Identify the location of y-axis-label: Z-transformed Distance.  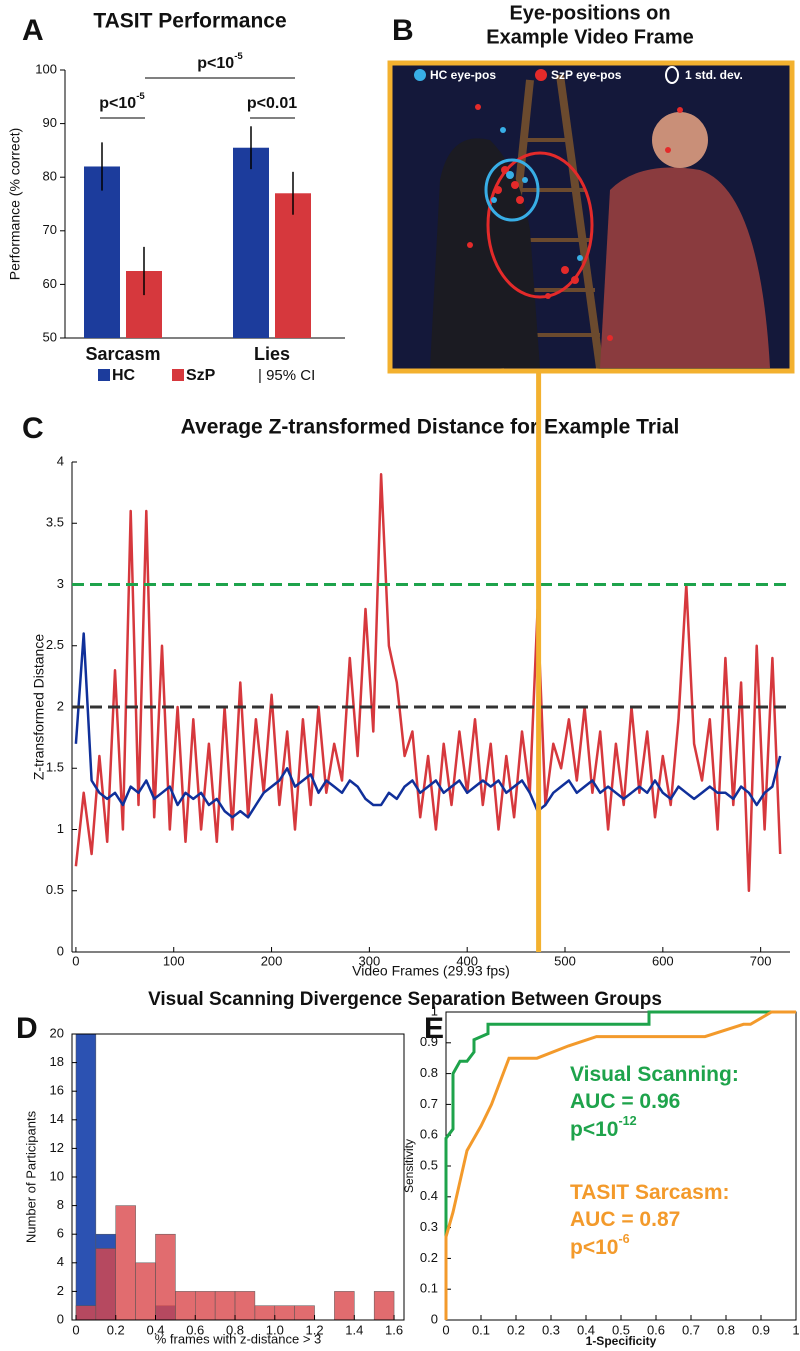
(39, 707).